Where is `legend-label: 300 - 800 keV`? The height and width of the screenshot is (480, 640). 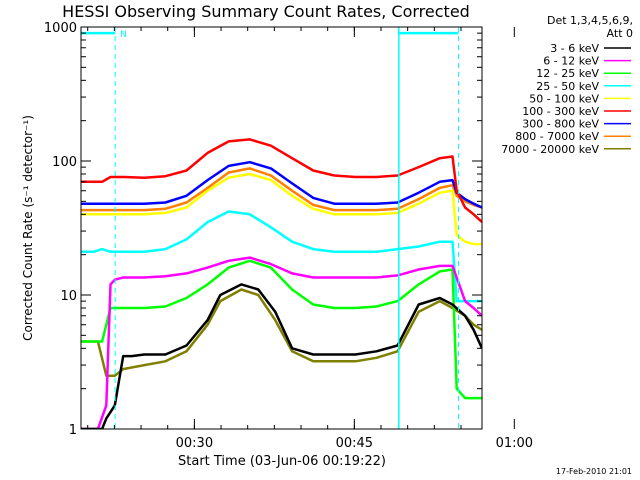 legend-label: 300 - 800 keV is located at coordinates (560, 124).